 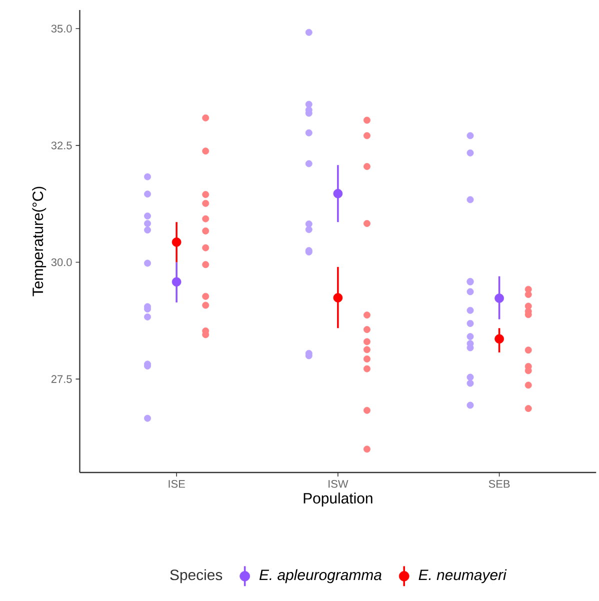 What do you see at coordinates (61, 379) in the screenshot?
I see `y-tick-label: 27.5` at bounding box center [61, 379].